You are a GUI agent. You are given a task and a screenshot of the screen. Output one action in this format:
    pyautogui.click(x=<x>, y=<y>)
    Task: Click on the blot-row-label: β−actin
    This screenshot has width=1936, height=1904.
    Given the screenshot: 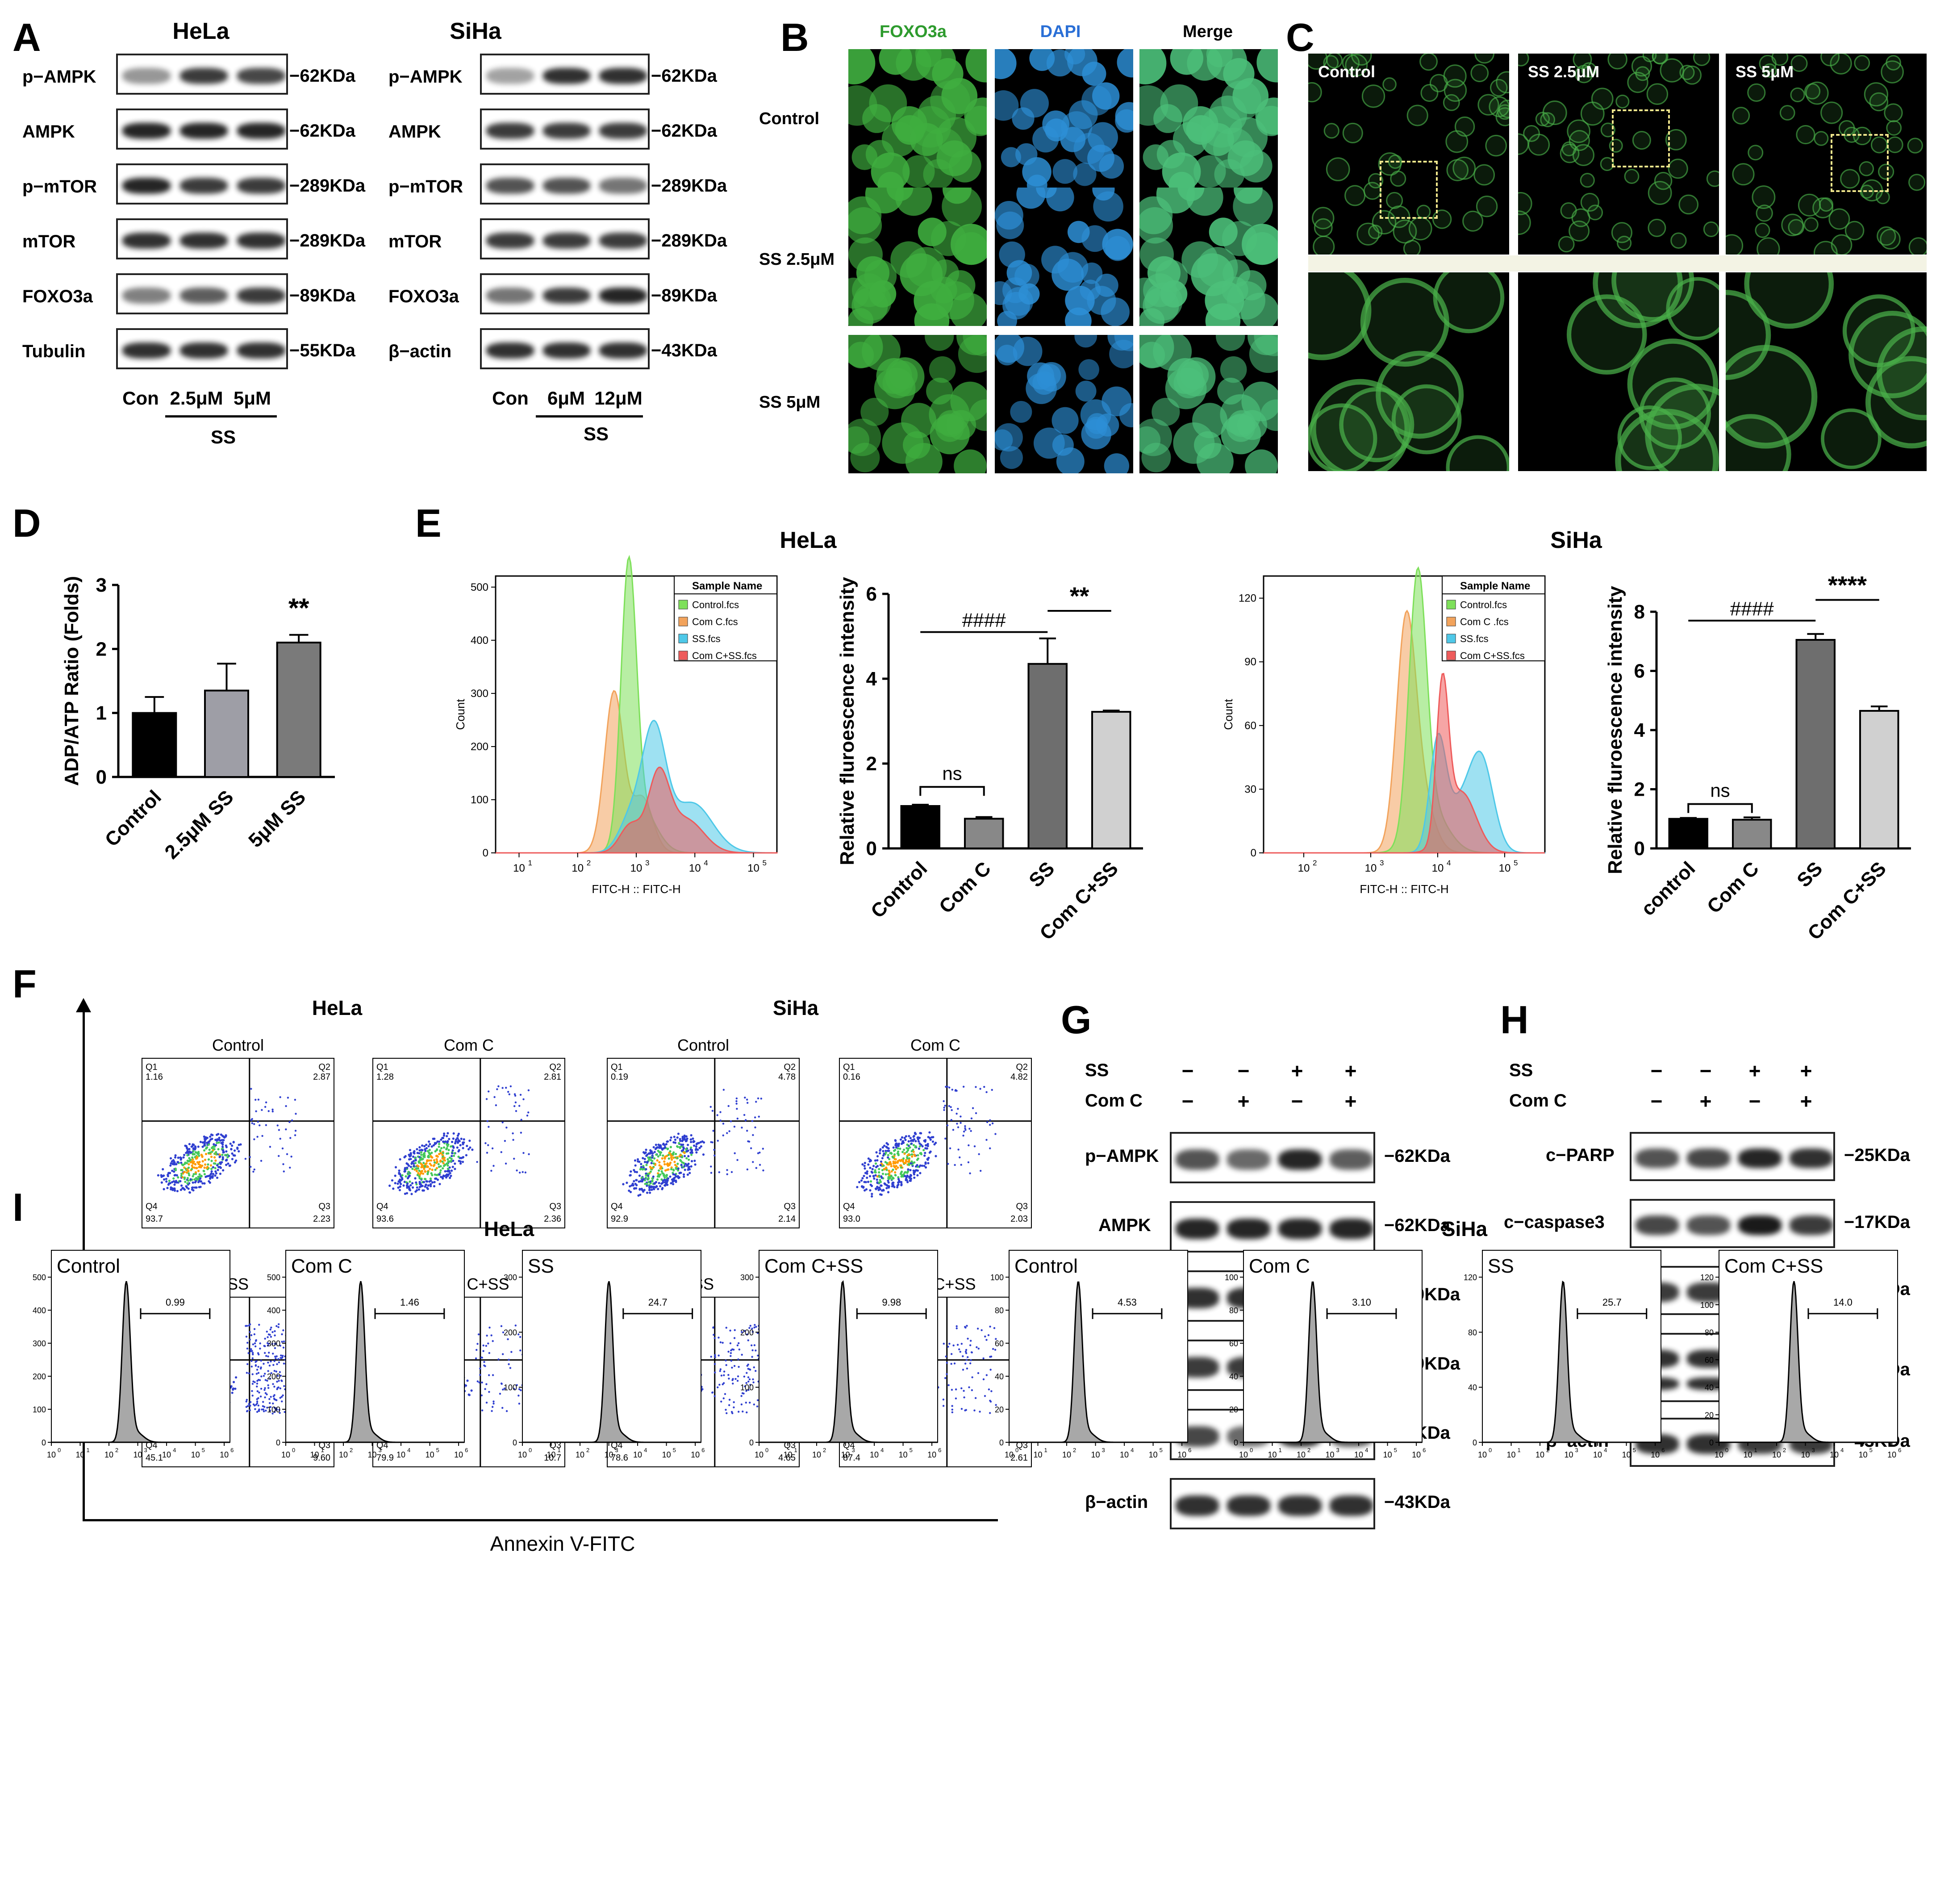 What is the action you would take?
    pyautogui.click(x=420, y=351)
    